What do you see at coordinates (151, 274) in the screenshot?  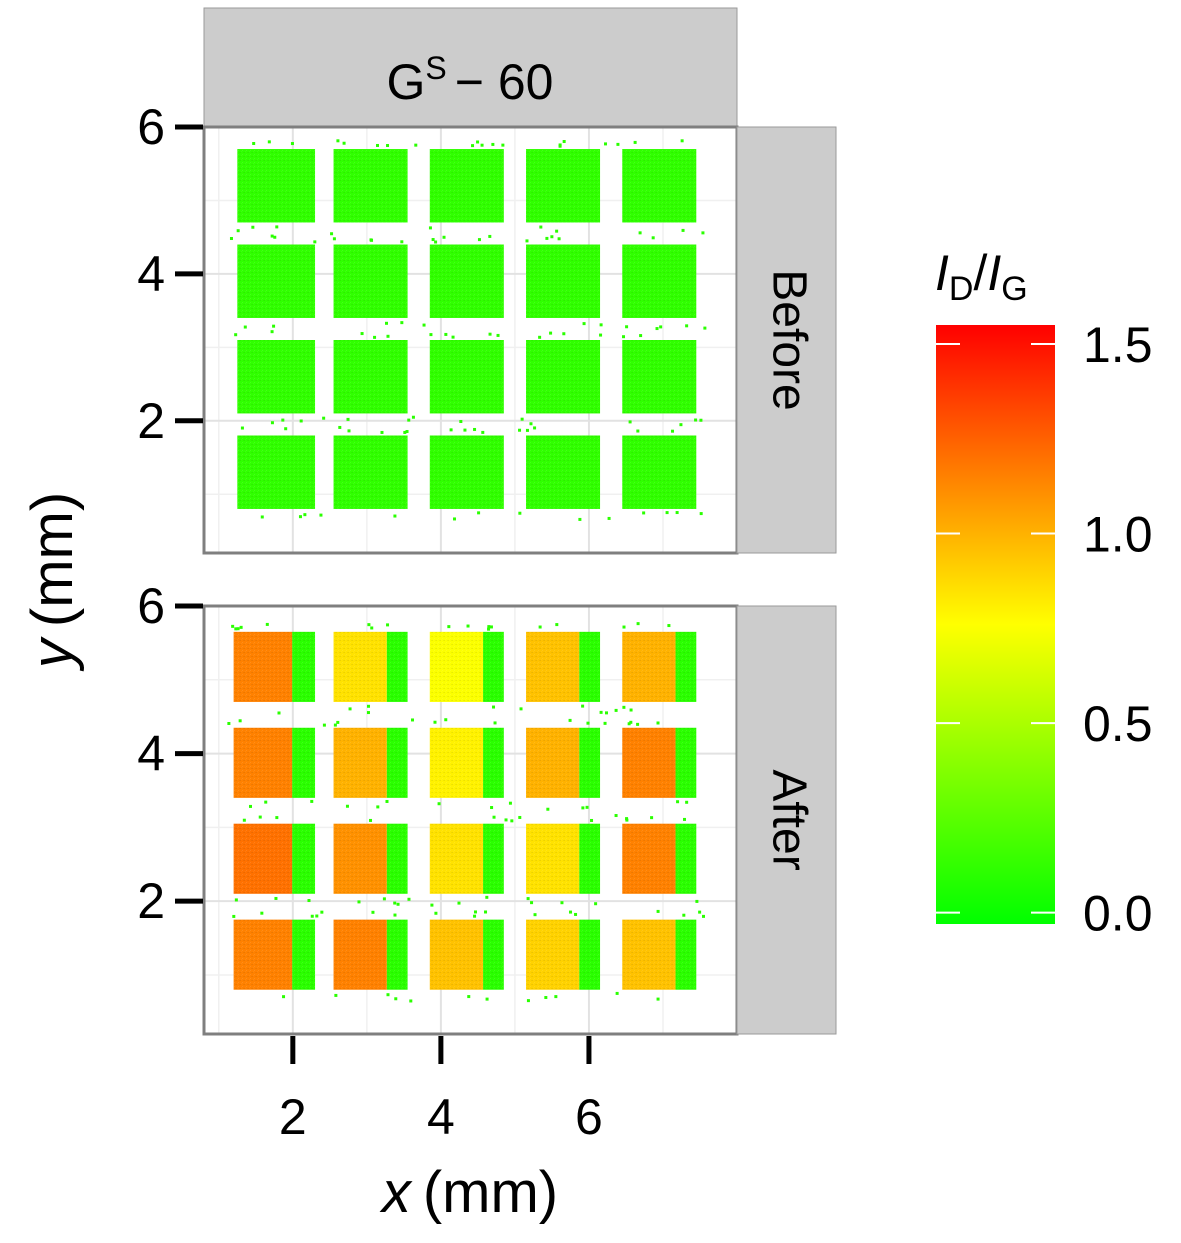 I see `y-tick-label: 4` at bounding box center [151, 274].